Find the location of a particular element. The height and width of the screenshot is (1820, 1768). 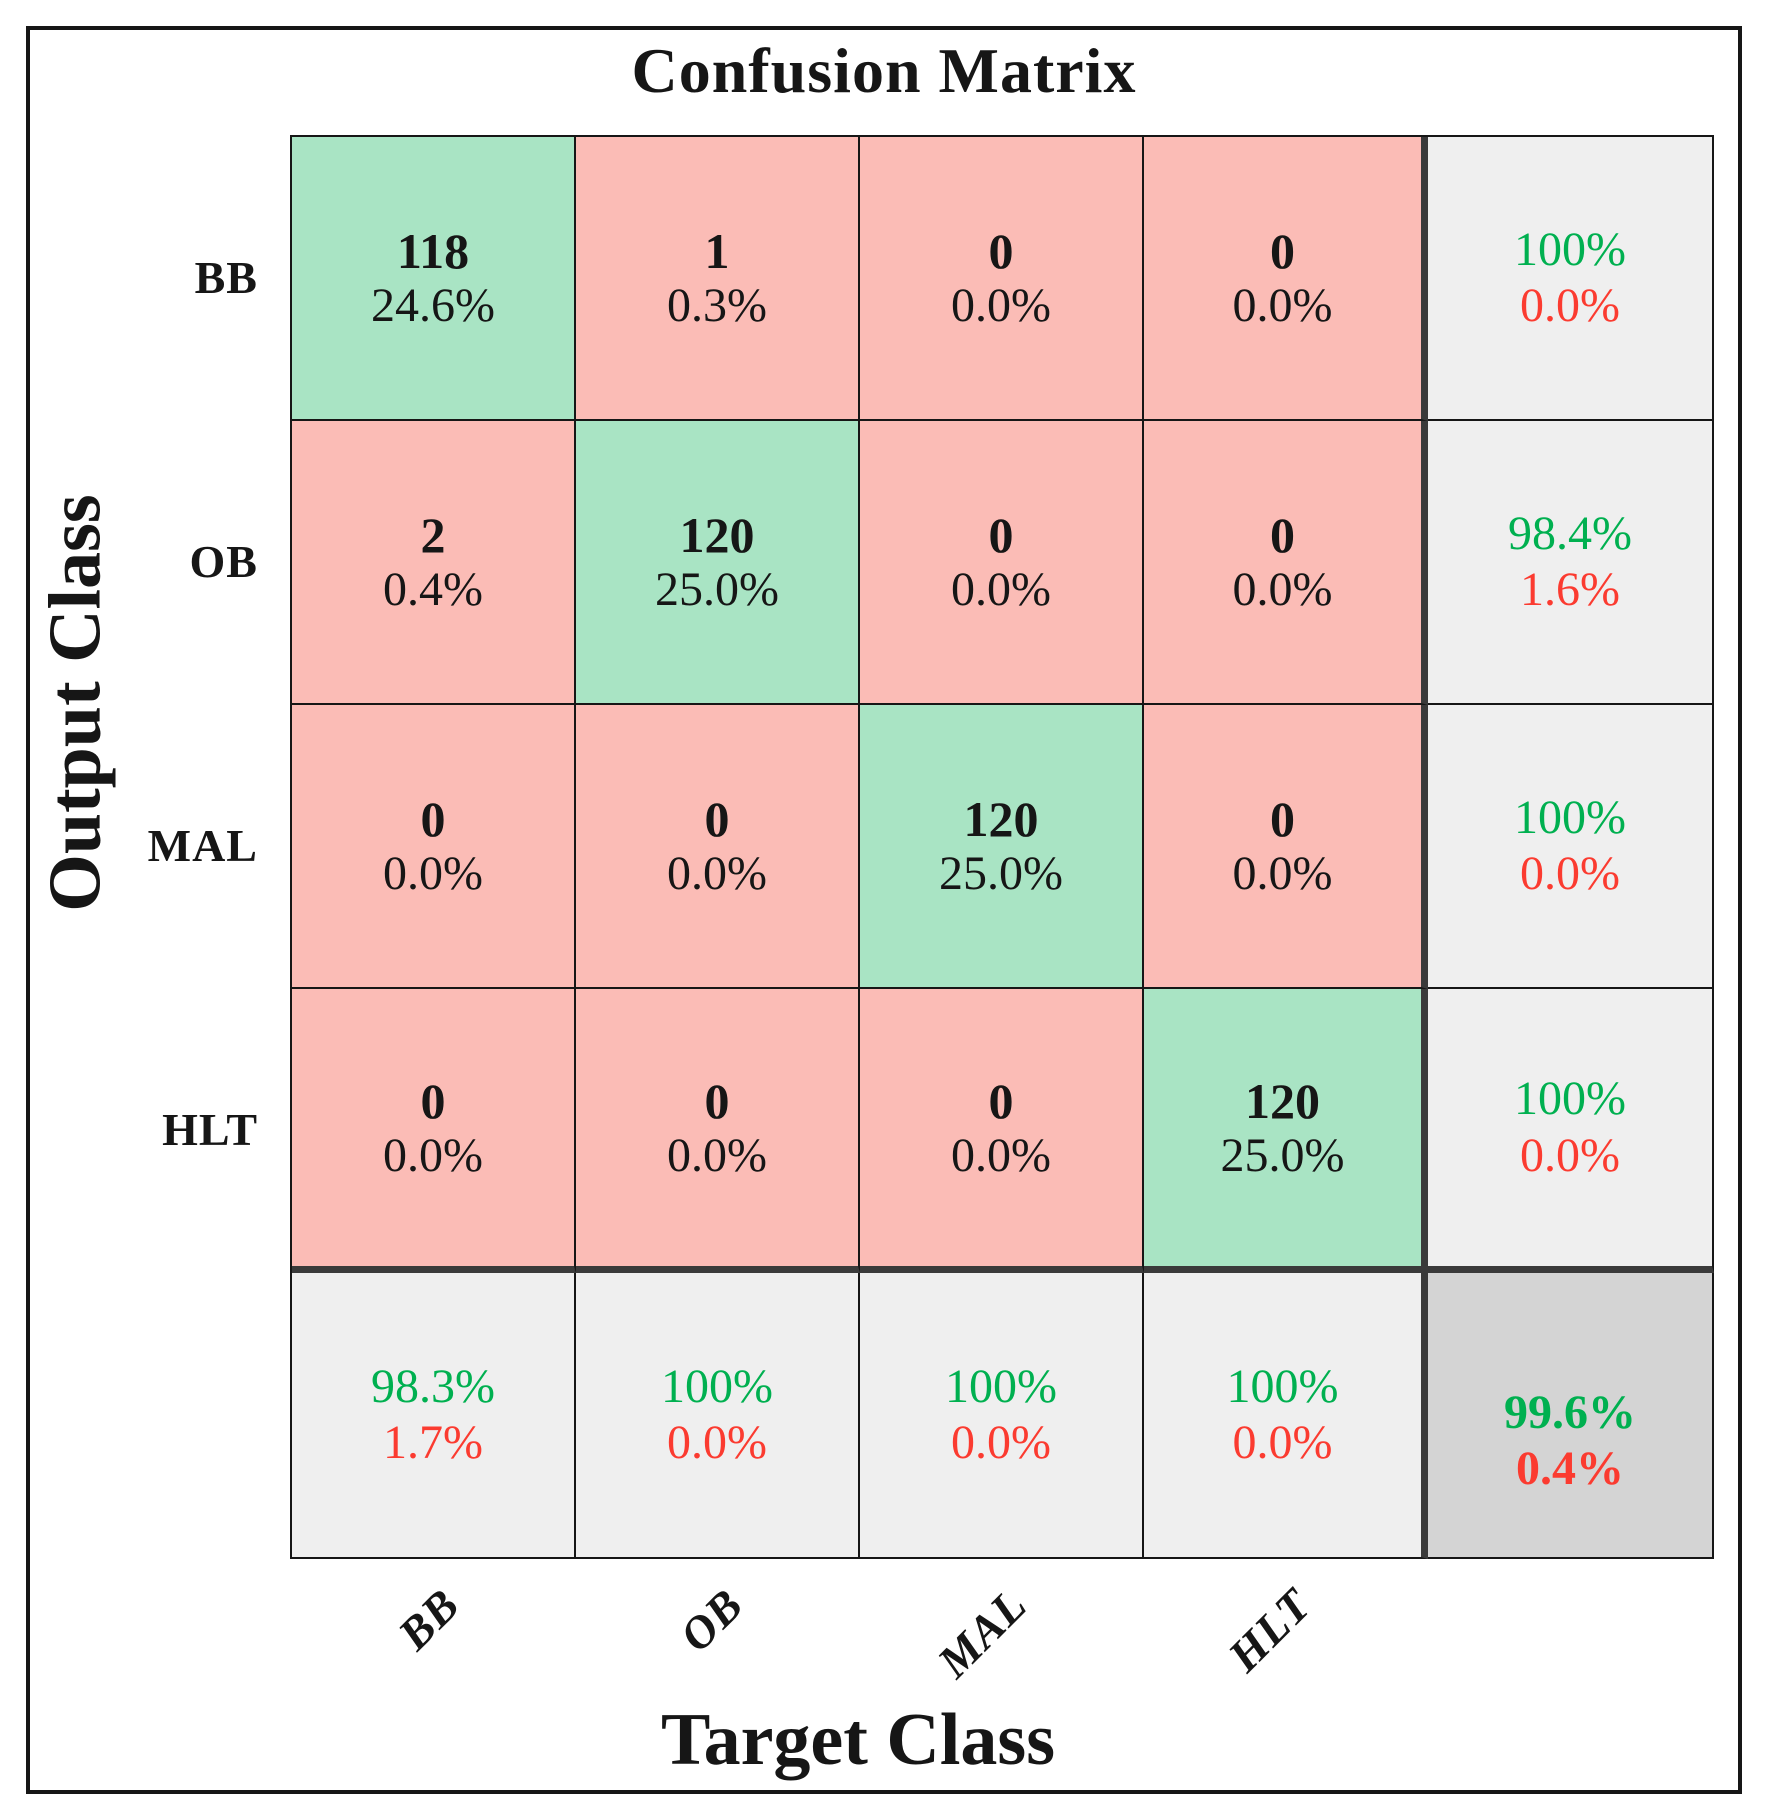

chart-title: Confusion Matrix is located at coordinates (884, 70).